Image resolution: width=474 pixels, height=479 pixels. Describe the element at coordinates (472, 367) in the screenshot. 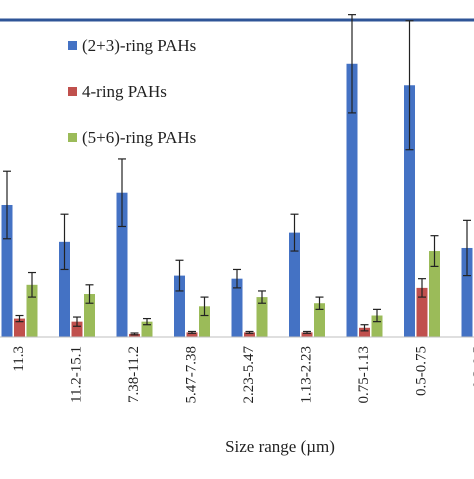

I see `x-tick-label: 0.3-0.5` at that location.